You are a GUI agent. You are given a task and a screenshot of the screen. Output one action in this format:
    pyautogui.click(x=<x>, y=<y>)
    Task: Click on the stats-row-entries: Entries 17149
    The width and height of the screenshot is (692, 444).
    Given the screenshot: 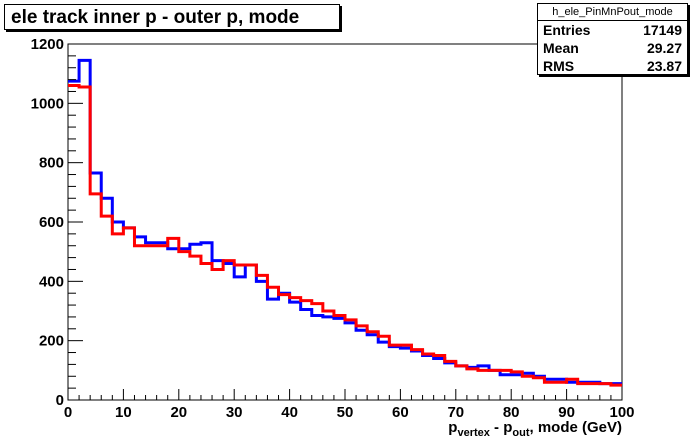 What is the action you would take?
    pyautogui.click(x=612, y=30)
    